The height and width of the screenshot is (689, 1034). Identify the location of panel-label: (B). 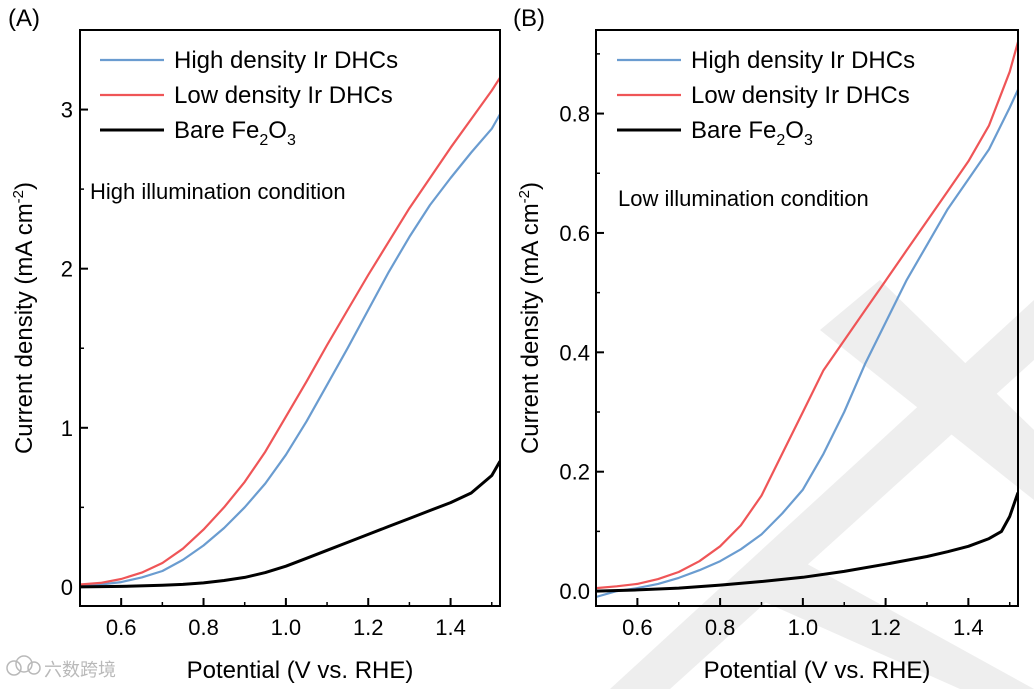
(529, 18).